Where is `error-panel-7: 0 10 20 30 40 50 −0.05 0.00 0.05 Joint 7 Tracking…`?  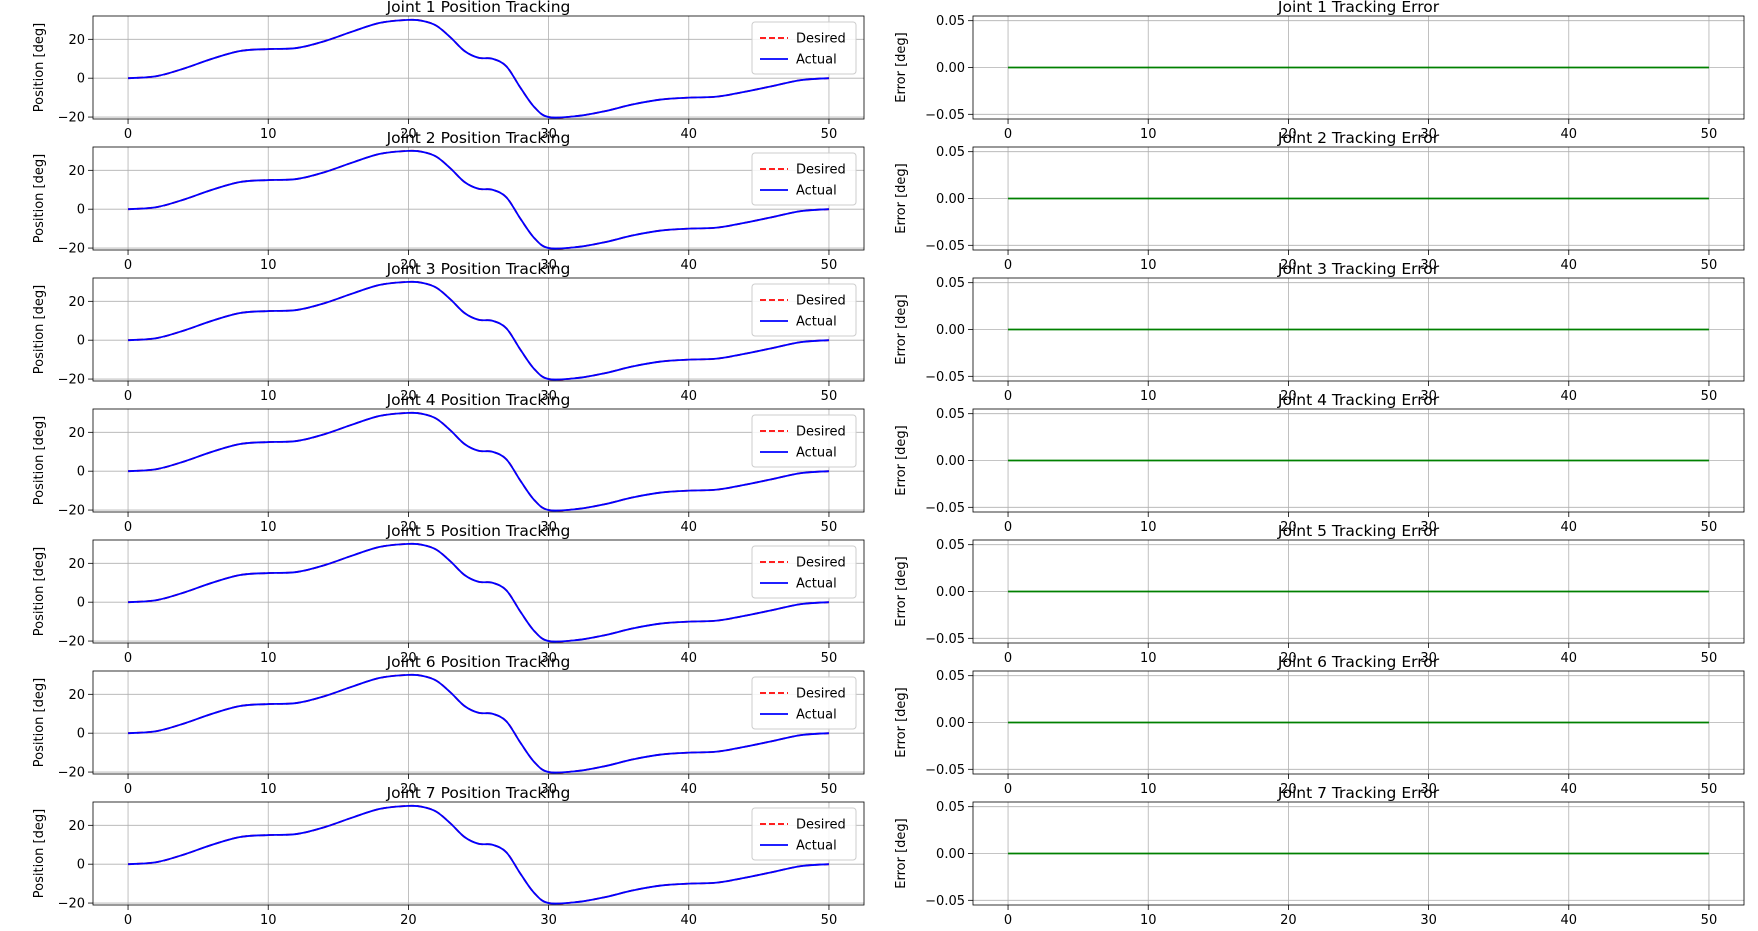
error-panel-7: 0 10 20 30 40 50 −0.05 0.00 0.05 Joint 7 Tracking… is located at coordinates (1319, 856).